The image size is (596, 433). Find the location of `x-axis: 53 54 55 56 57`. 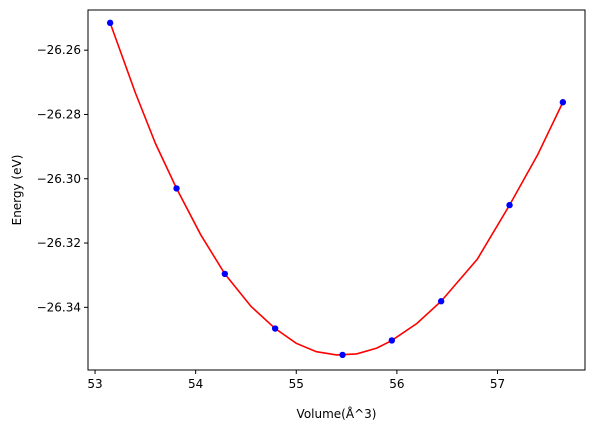

x-axis: 53 54 55 56 57 is located at coordinates (296, 380).